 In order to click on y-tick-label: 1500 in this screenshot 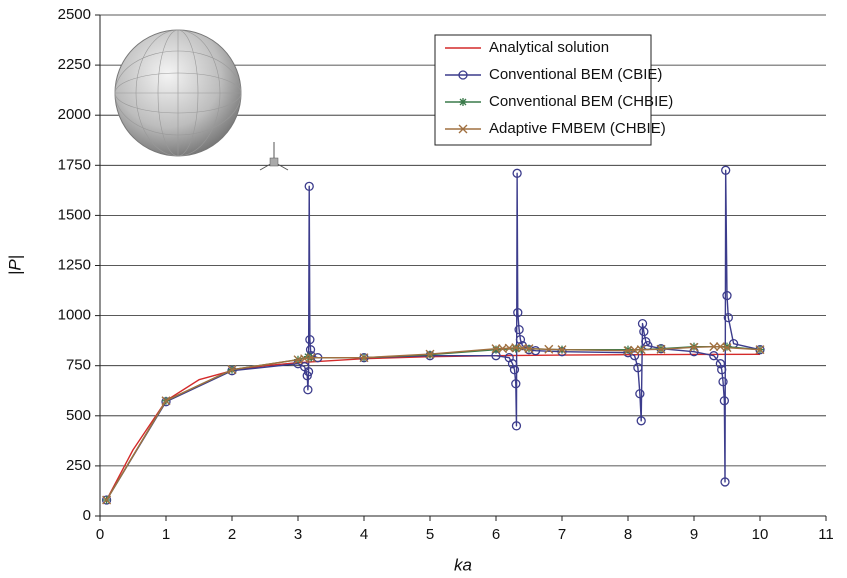, I will do `click(74, 214)`.